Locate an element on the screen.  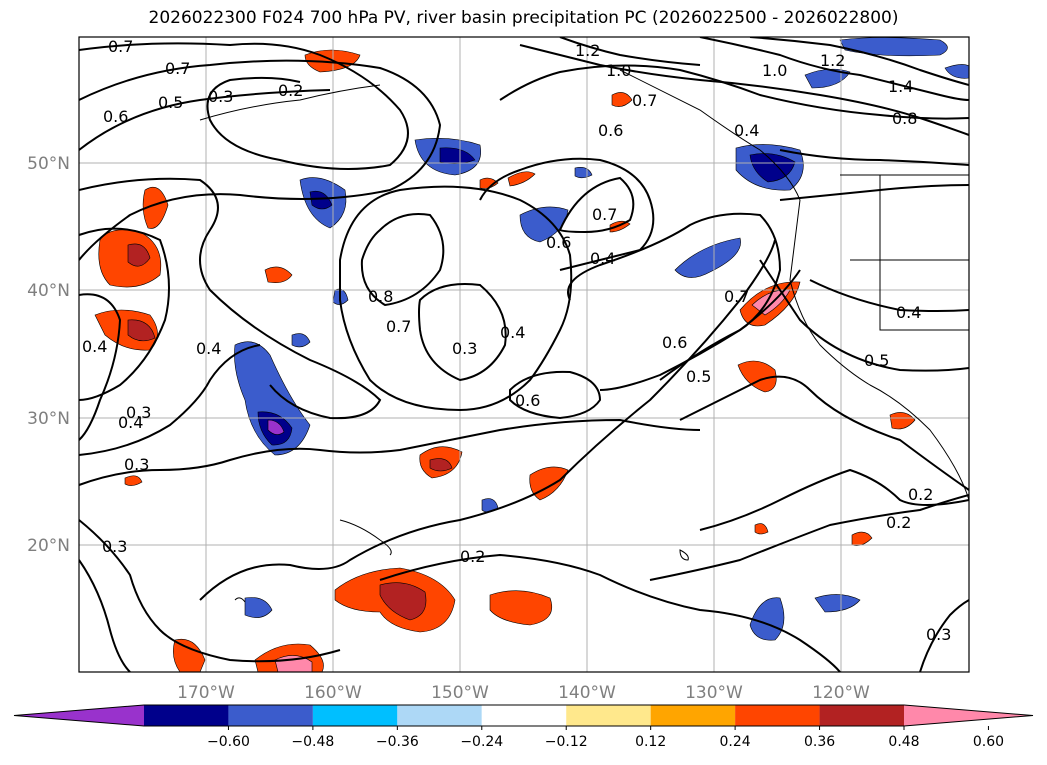
lat-labels: 50°N 40°N 30°N 20°N is located at coordinates (48, 355).